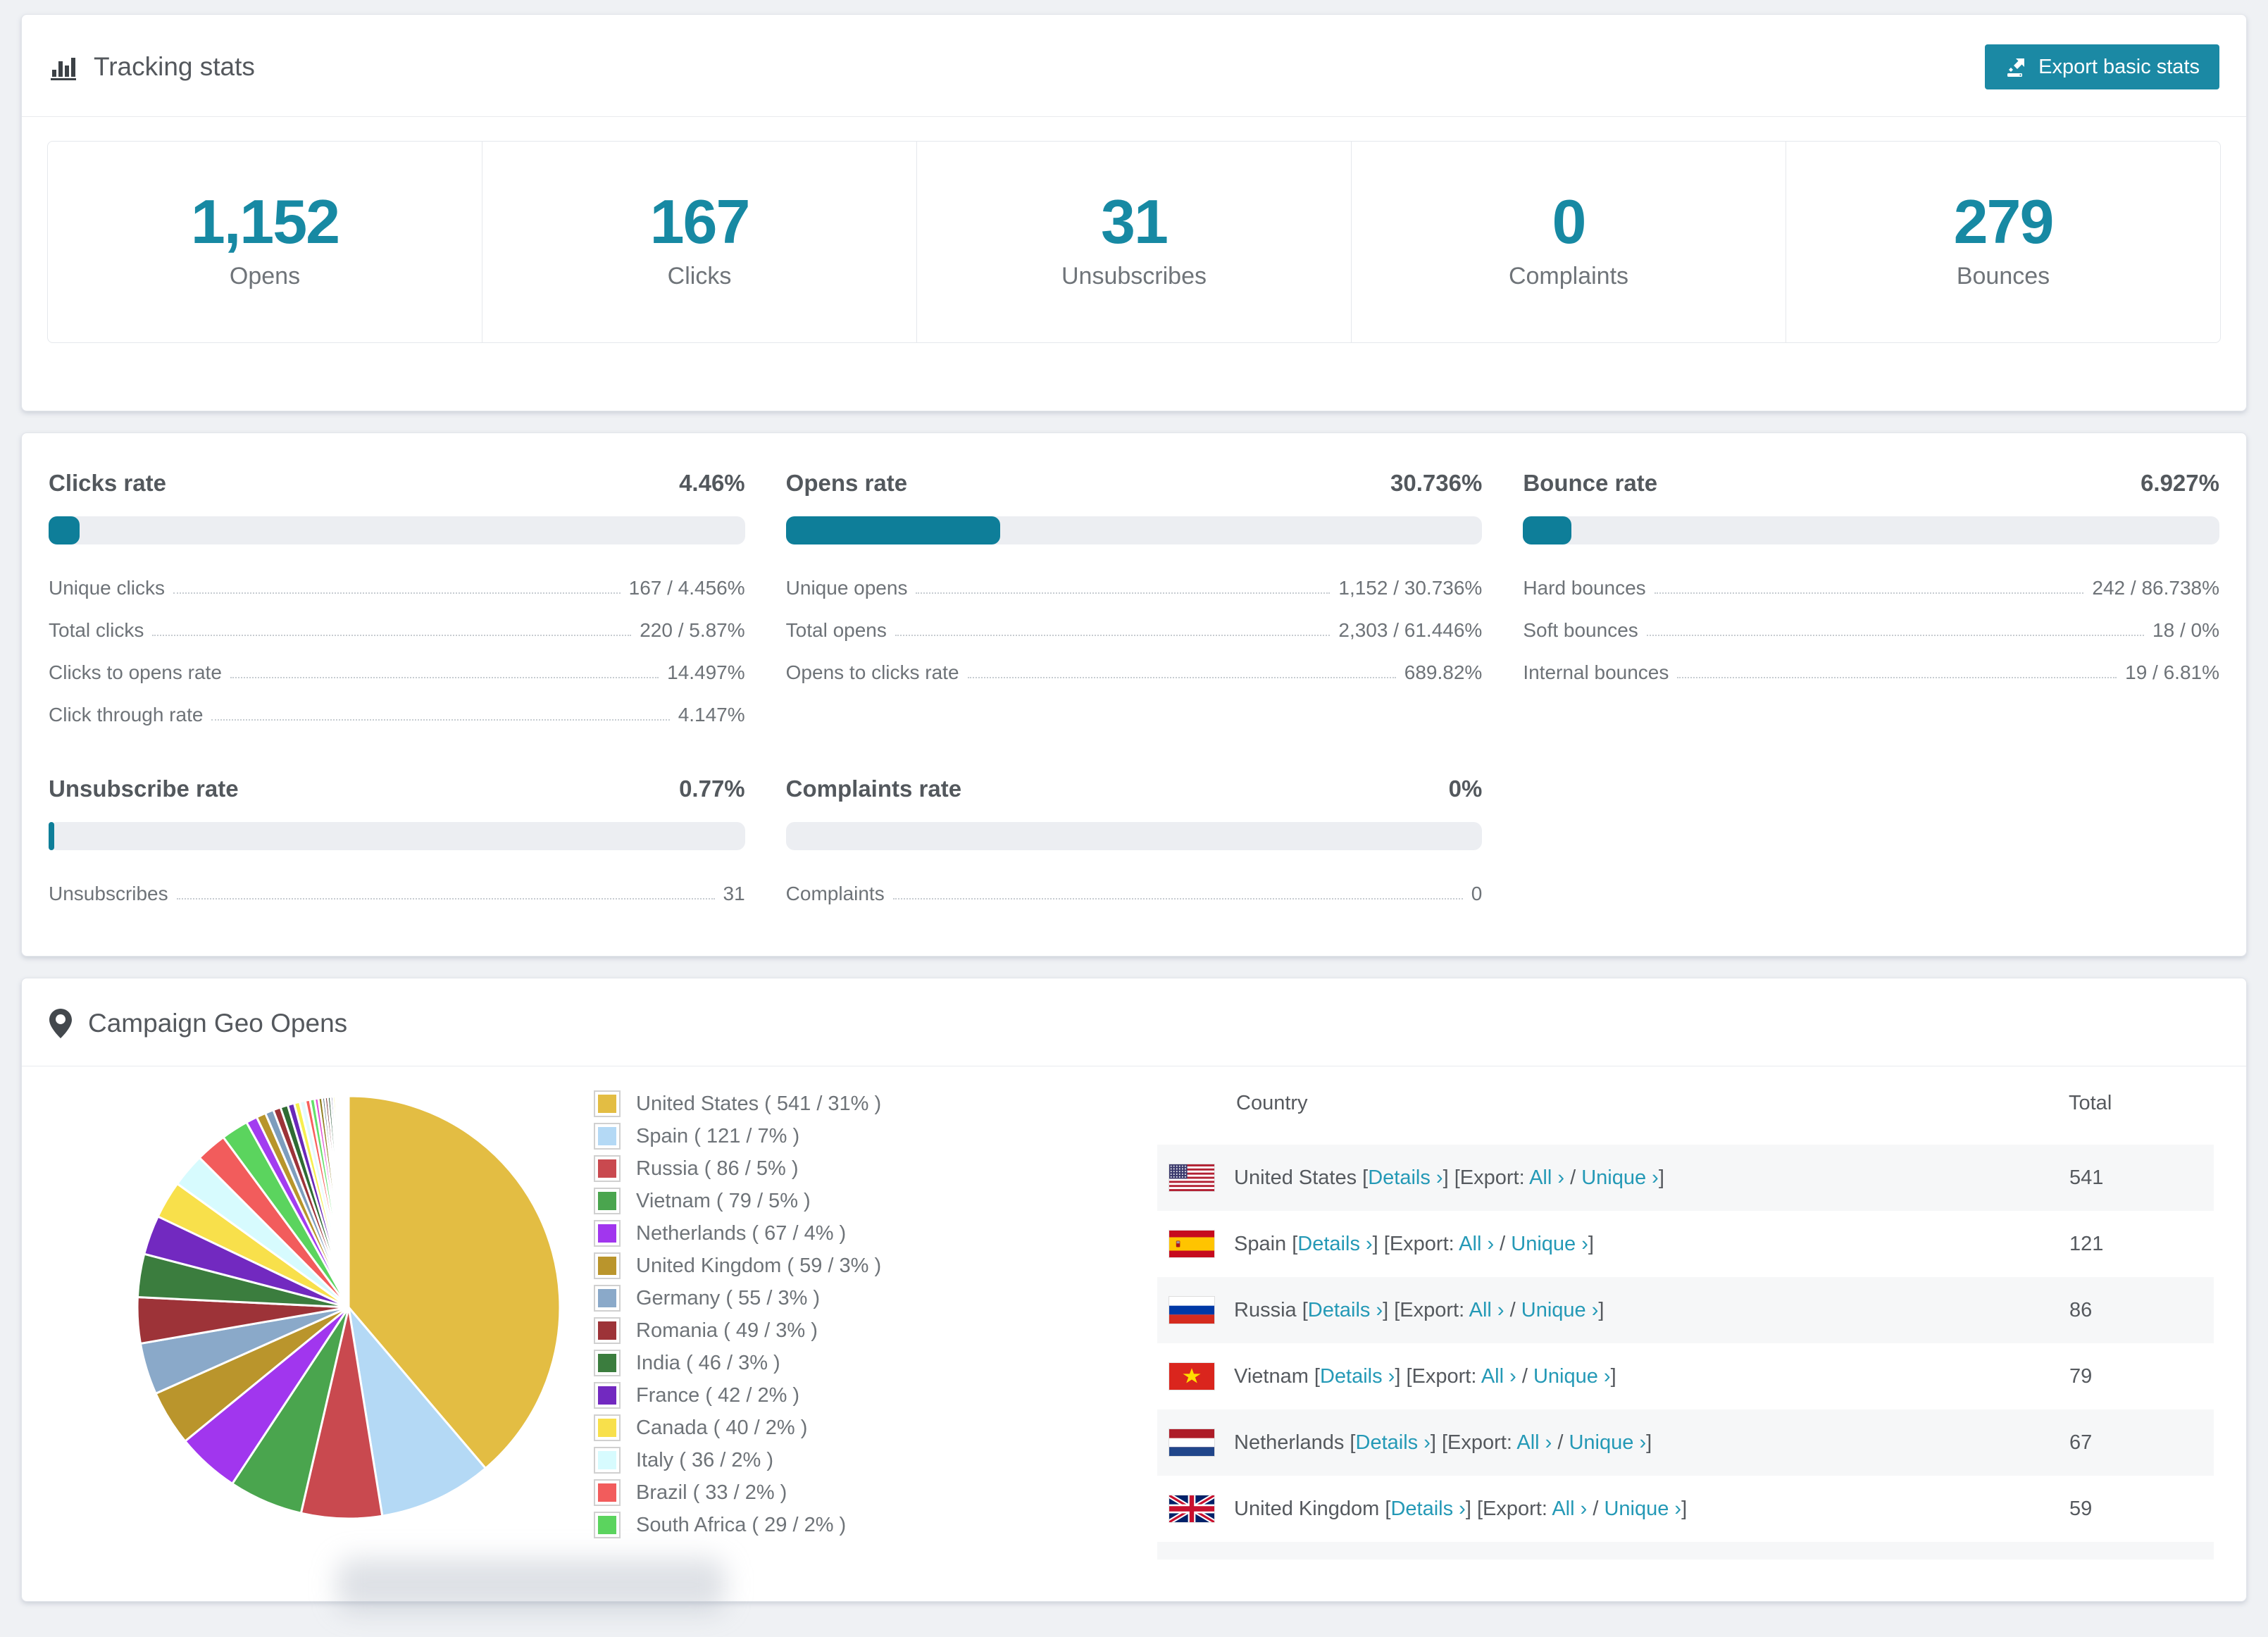 This screenshot has width=2268, height=1637. Describe the element at coordinates (869, 1492) in the screenshot. I see `legend-item-brazil: Brazil ( 33 / 2% )` at that location.